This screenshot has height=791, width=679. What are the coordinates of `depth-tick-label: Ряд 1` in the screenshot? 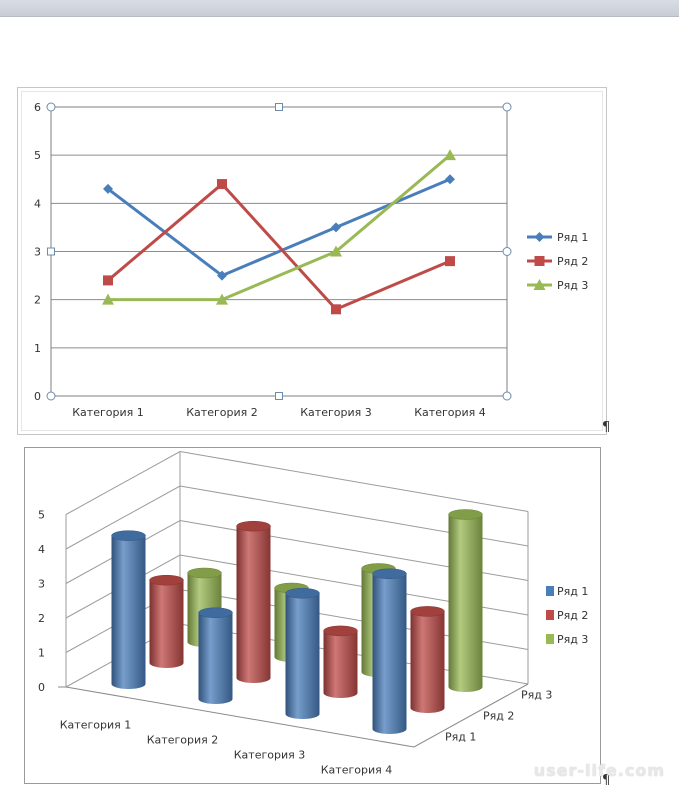 It's located at (460, 737).